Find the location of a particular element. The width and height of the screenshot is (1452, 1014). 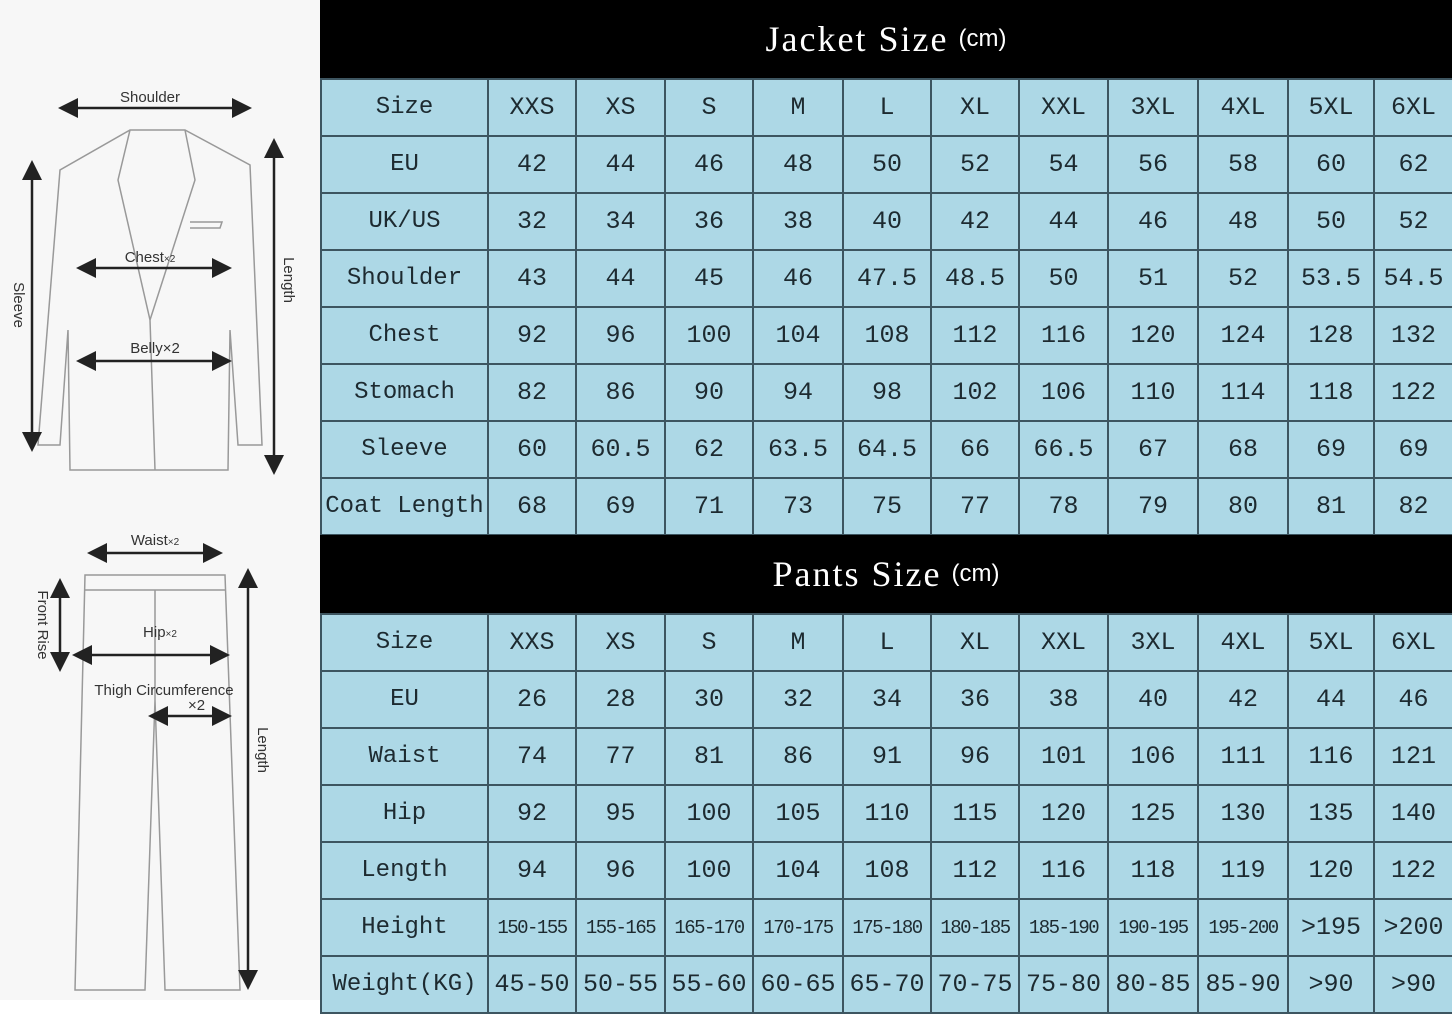

table-cell: 40 is located at coordinates (1153, 699).